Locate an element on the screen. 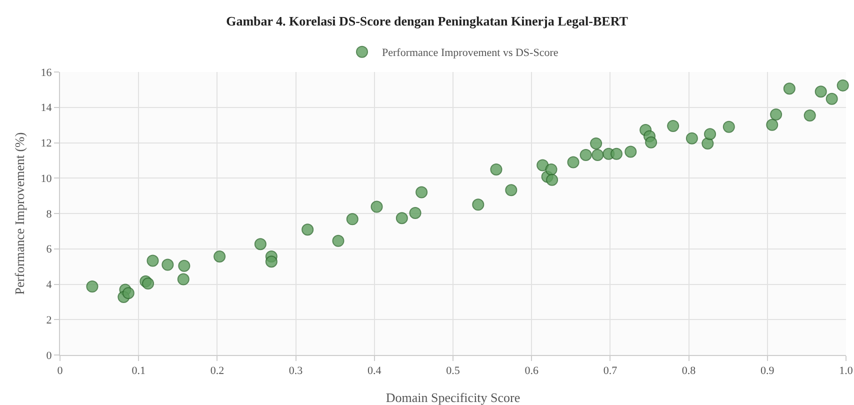 The height and width of the screenshot is (405, 854). x-tick-label: 0.4 is located at coordinates (375, 371).